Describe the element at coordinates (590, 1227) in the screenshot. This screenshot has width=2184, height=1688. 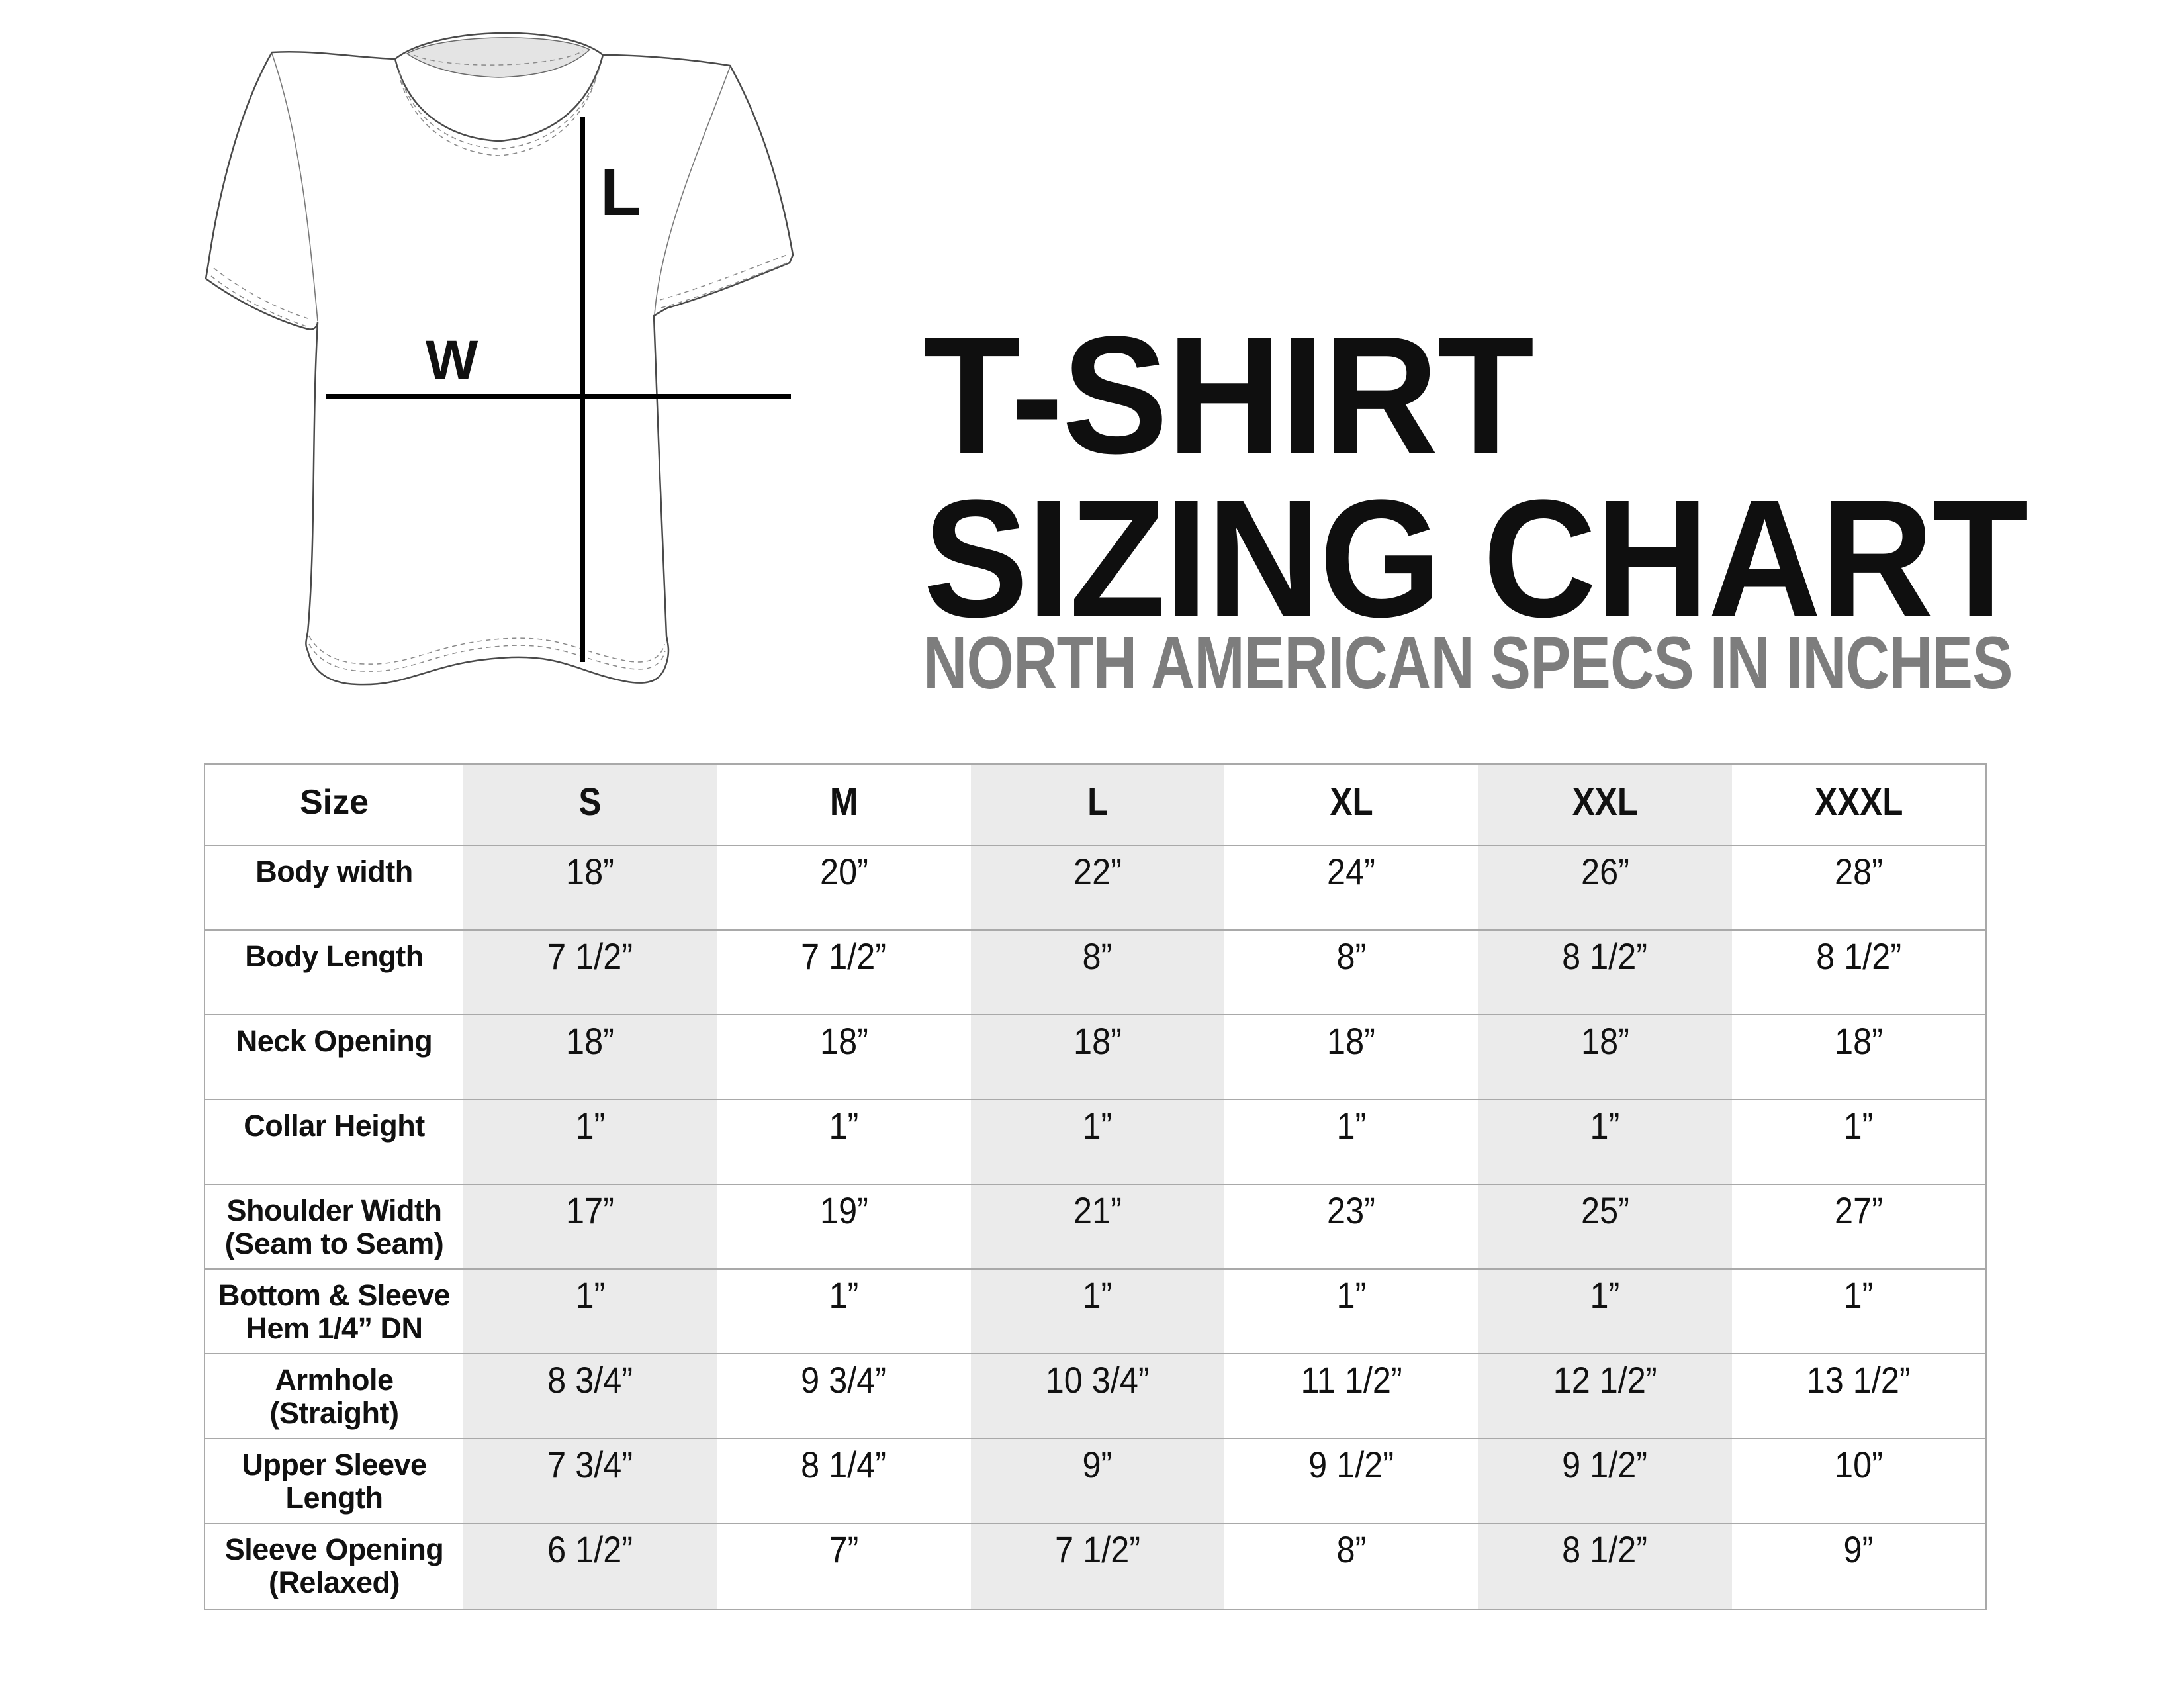
I see `table-cell: 17”` at that location.